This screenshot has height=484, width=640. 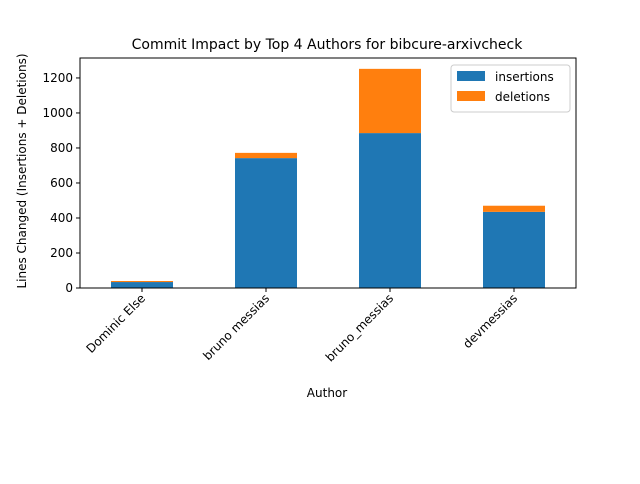 I want to click on x-tick-label-0: Dominic Else, so click(x=115, y=323).